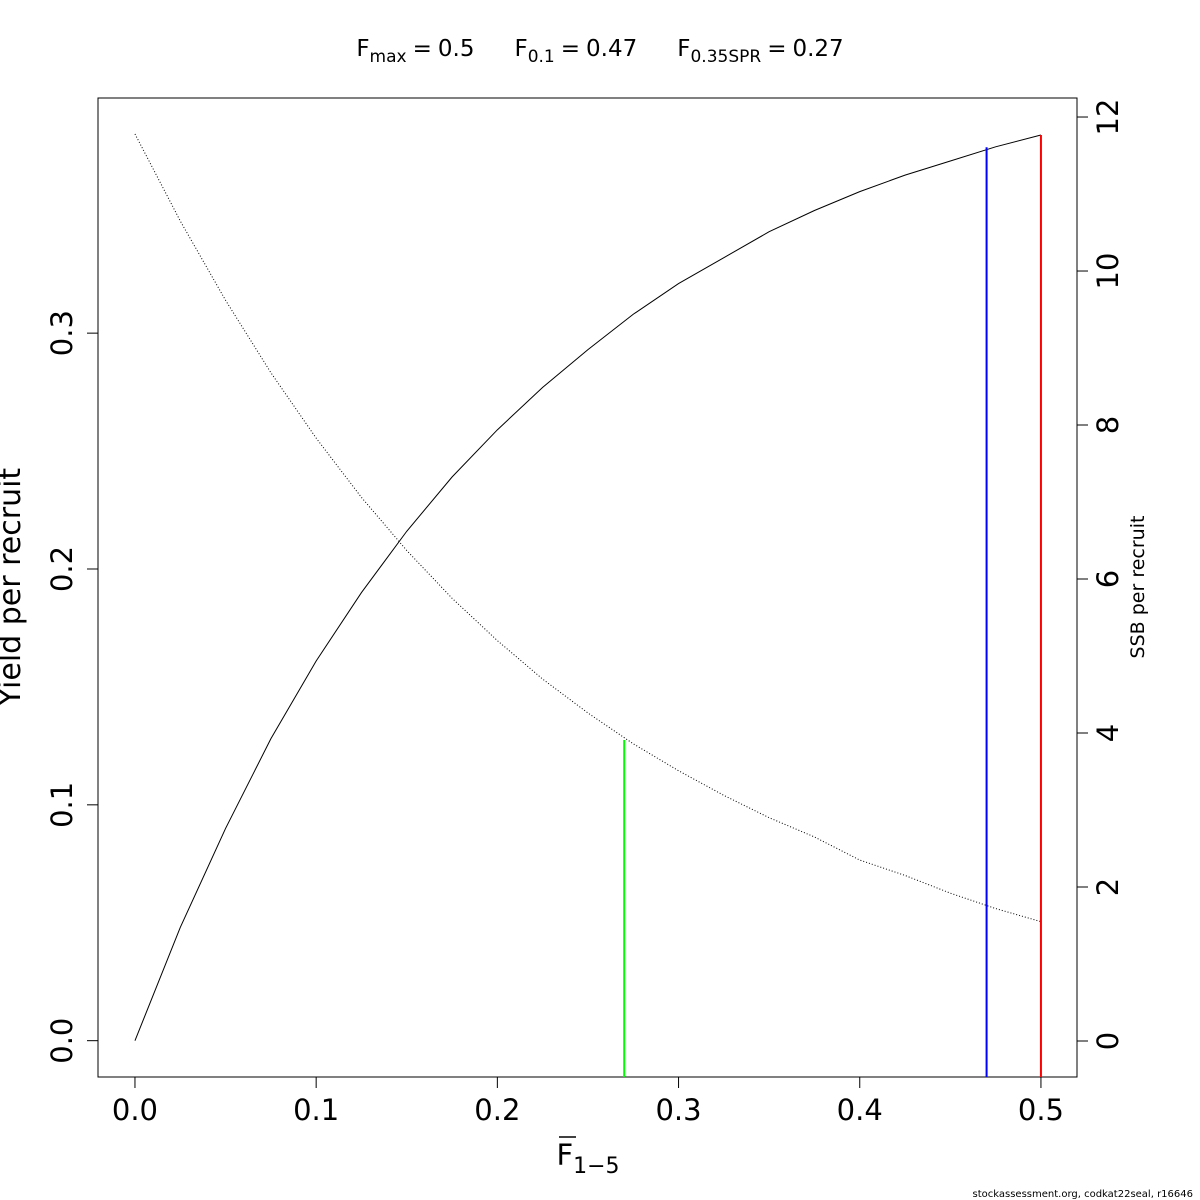  Describe the element at coordinates (388, 57) in the screenshot. I see `title-subscript: max` at that location.